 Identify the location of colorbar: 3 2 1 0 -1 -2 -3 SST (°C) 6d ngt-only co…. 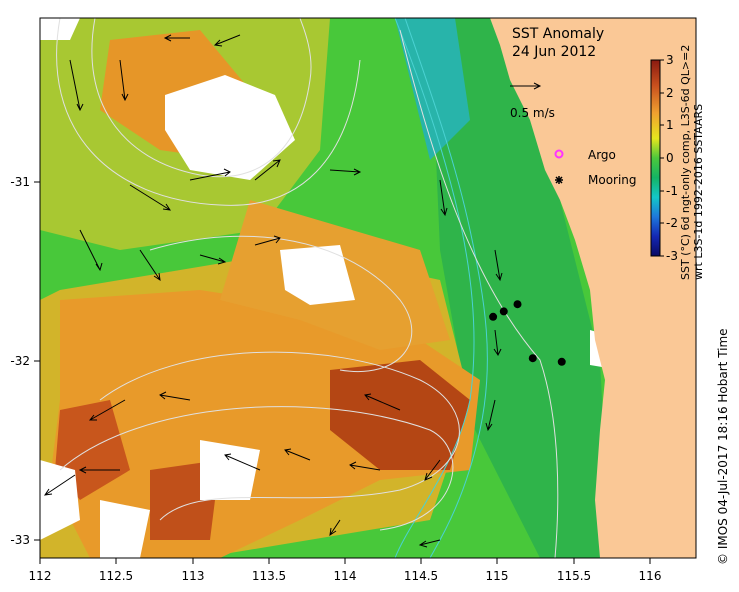
(677, 162).